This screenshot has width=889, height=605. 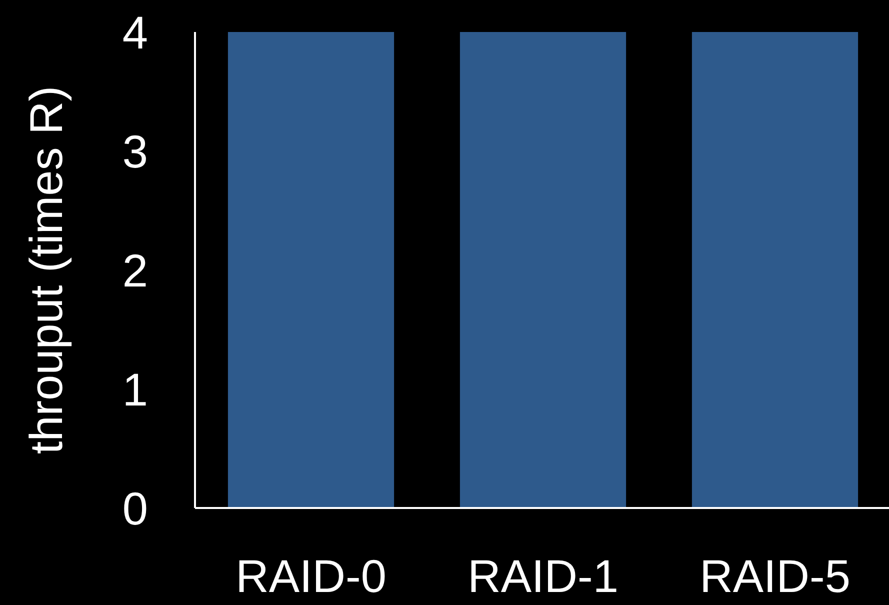 I want to click on y-tick-label: 4, so click(x=135, y=32).